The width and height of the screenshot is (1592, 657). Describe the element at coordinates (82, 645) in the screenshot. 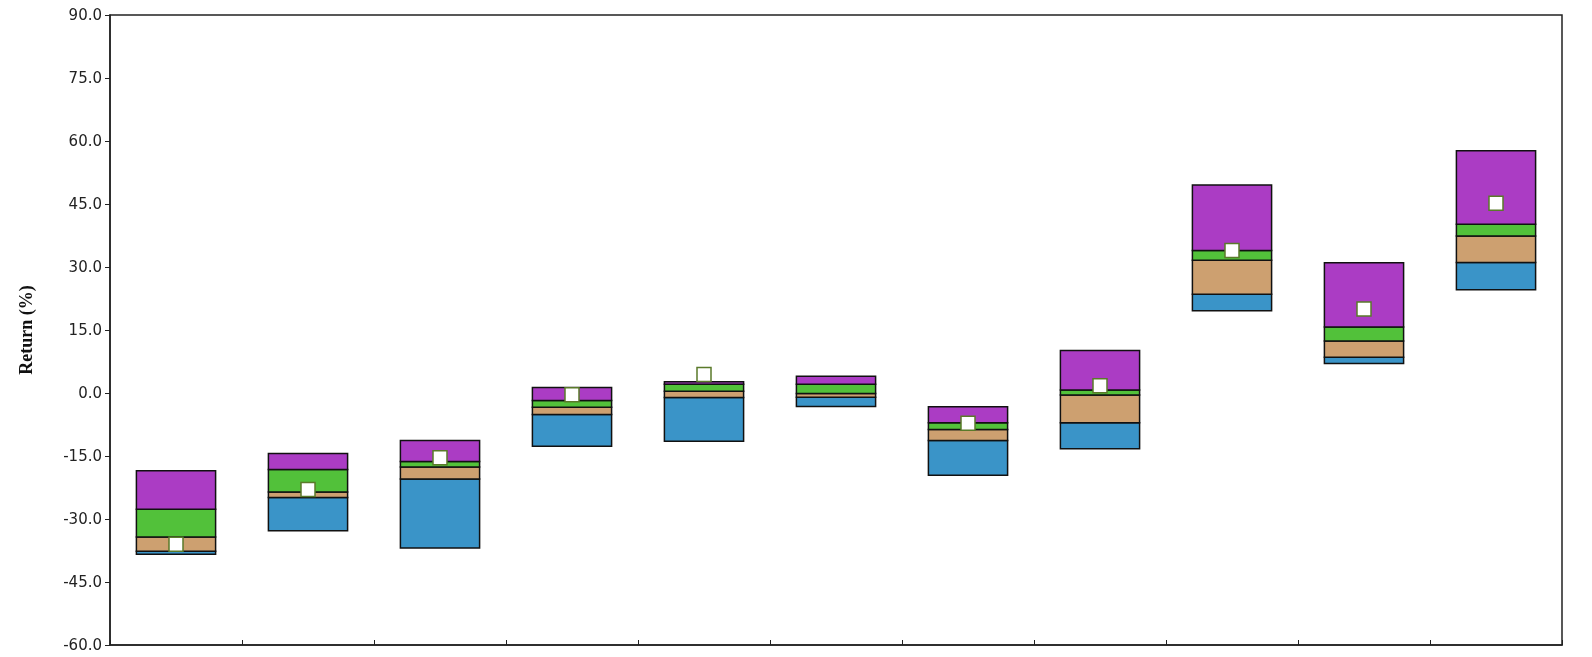

I see `y-tick-label: -60.0` at that location.